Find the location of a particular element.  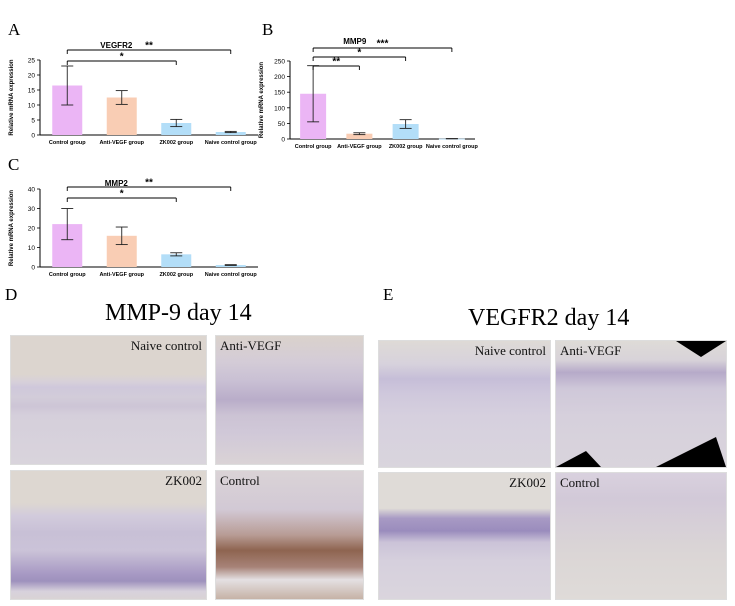

y-tick-label: 250 is located at coordinates (279, 62).